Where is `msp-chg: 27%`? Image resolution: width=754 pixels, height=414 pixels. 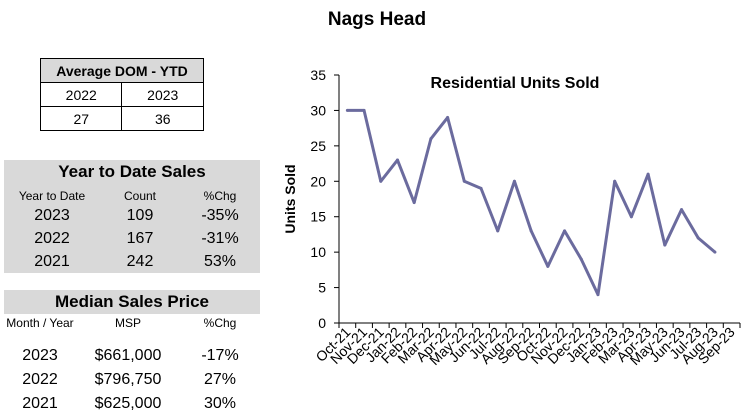 msp-chg: 27% is located at coordinates (220, 379).